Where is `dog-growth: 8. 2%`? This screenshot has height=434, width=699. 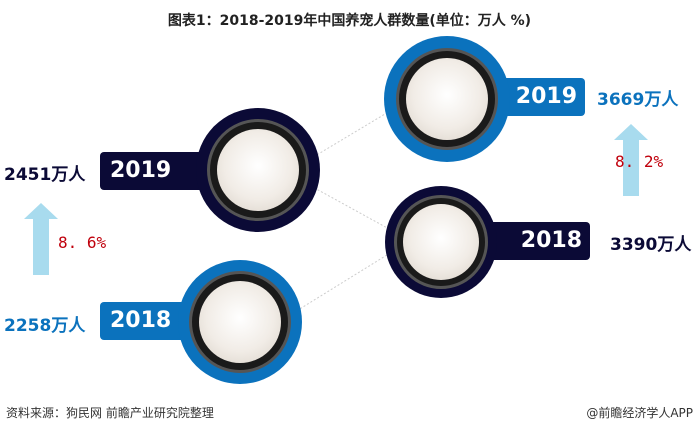
dog-growth: 8. 2% is located at coordinates (639, 161).